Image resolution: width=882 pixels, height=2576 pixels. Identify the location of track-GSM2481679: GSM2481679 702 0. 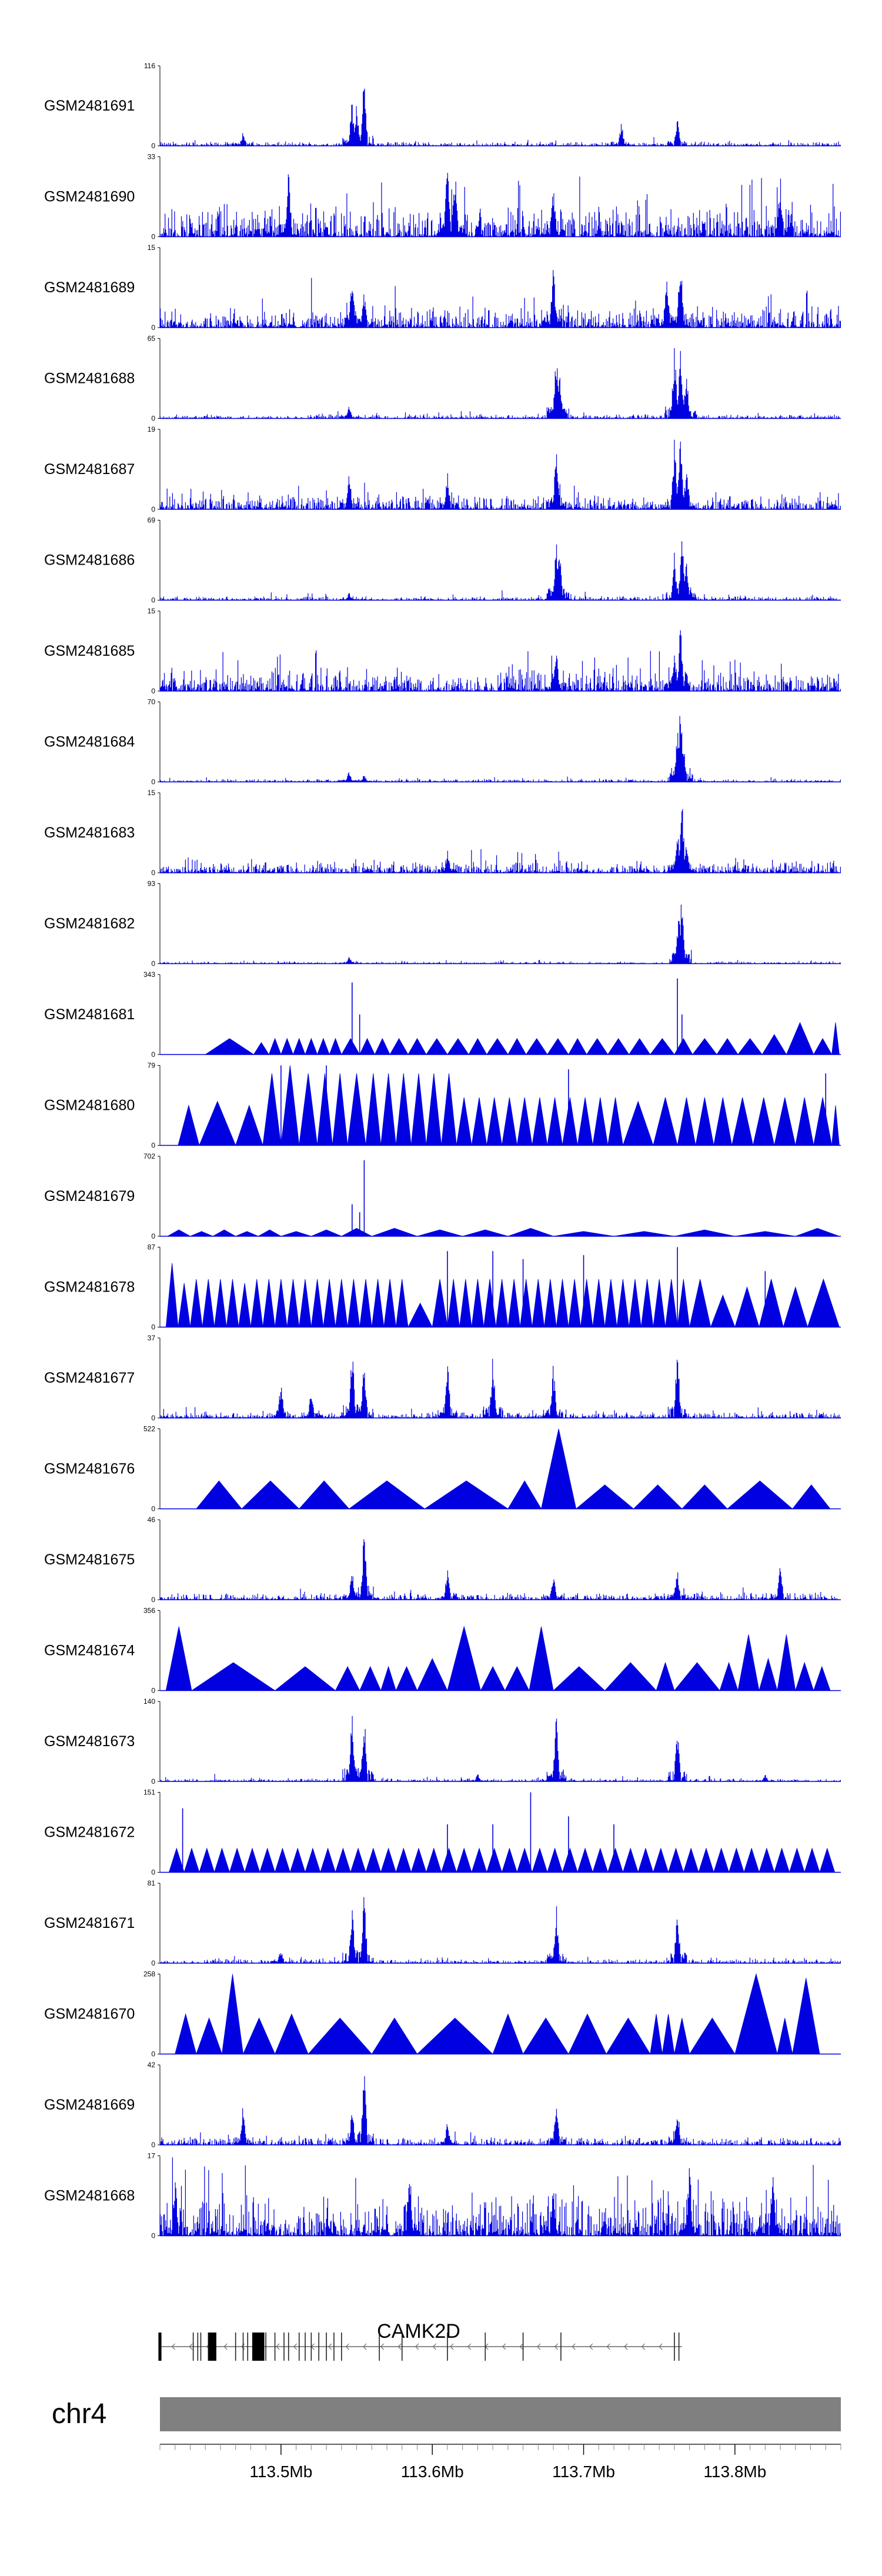
(442, 1196).